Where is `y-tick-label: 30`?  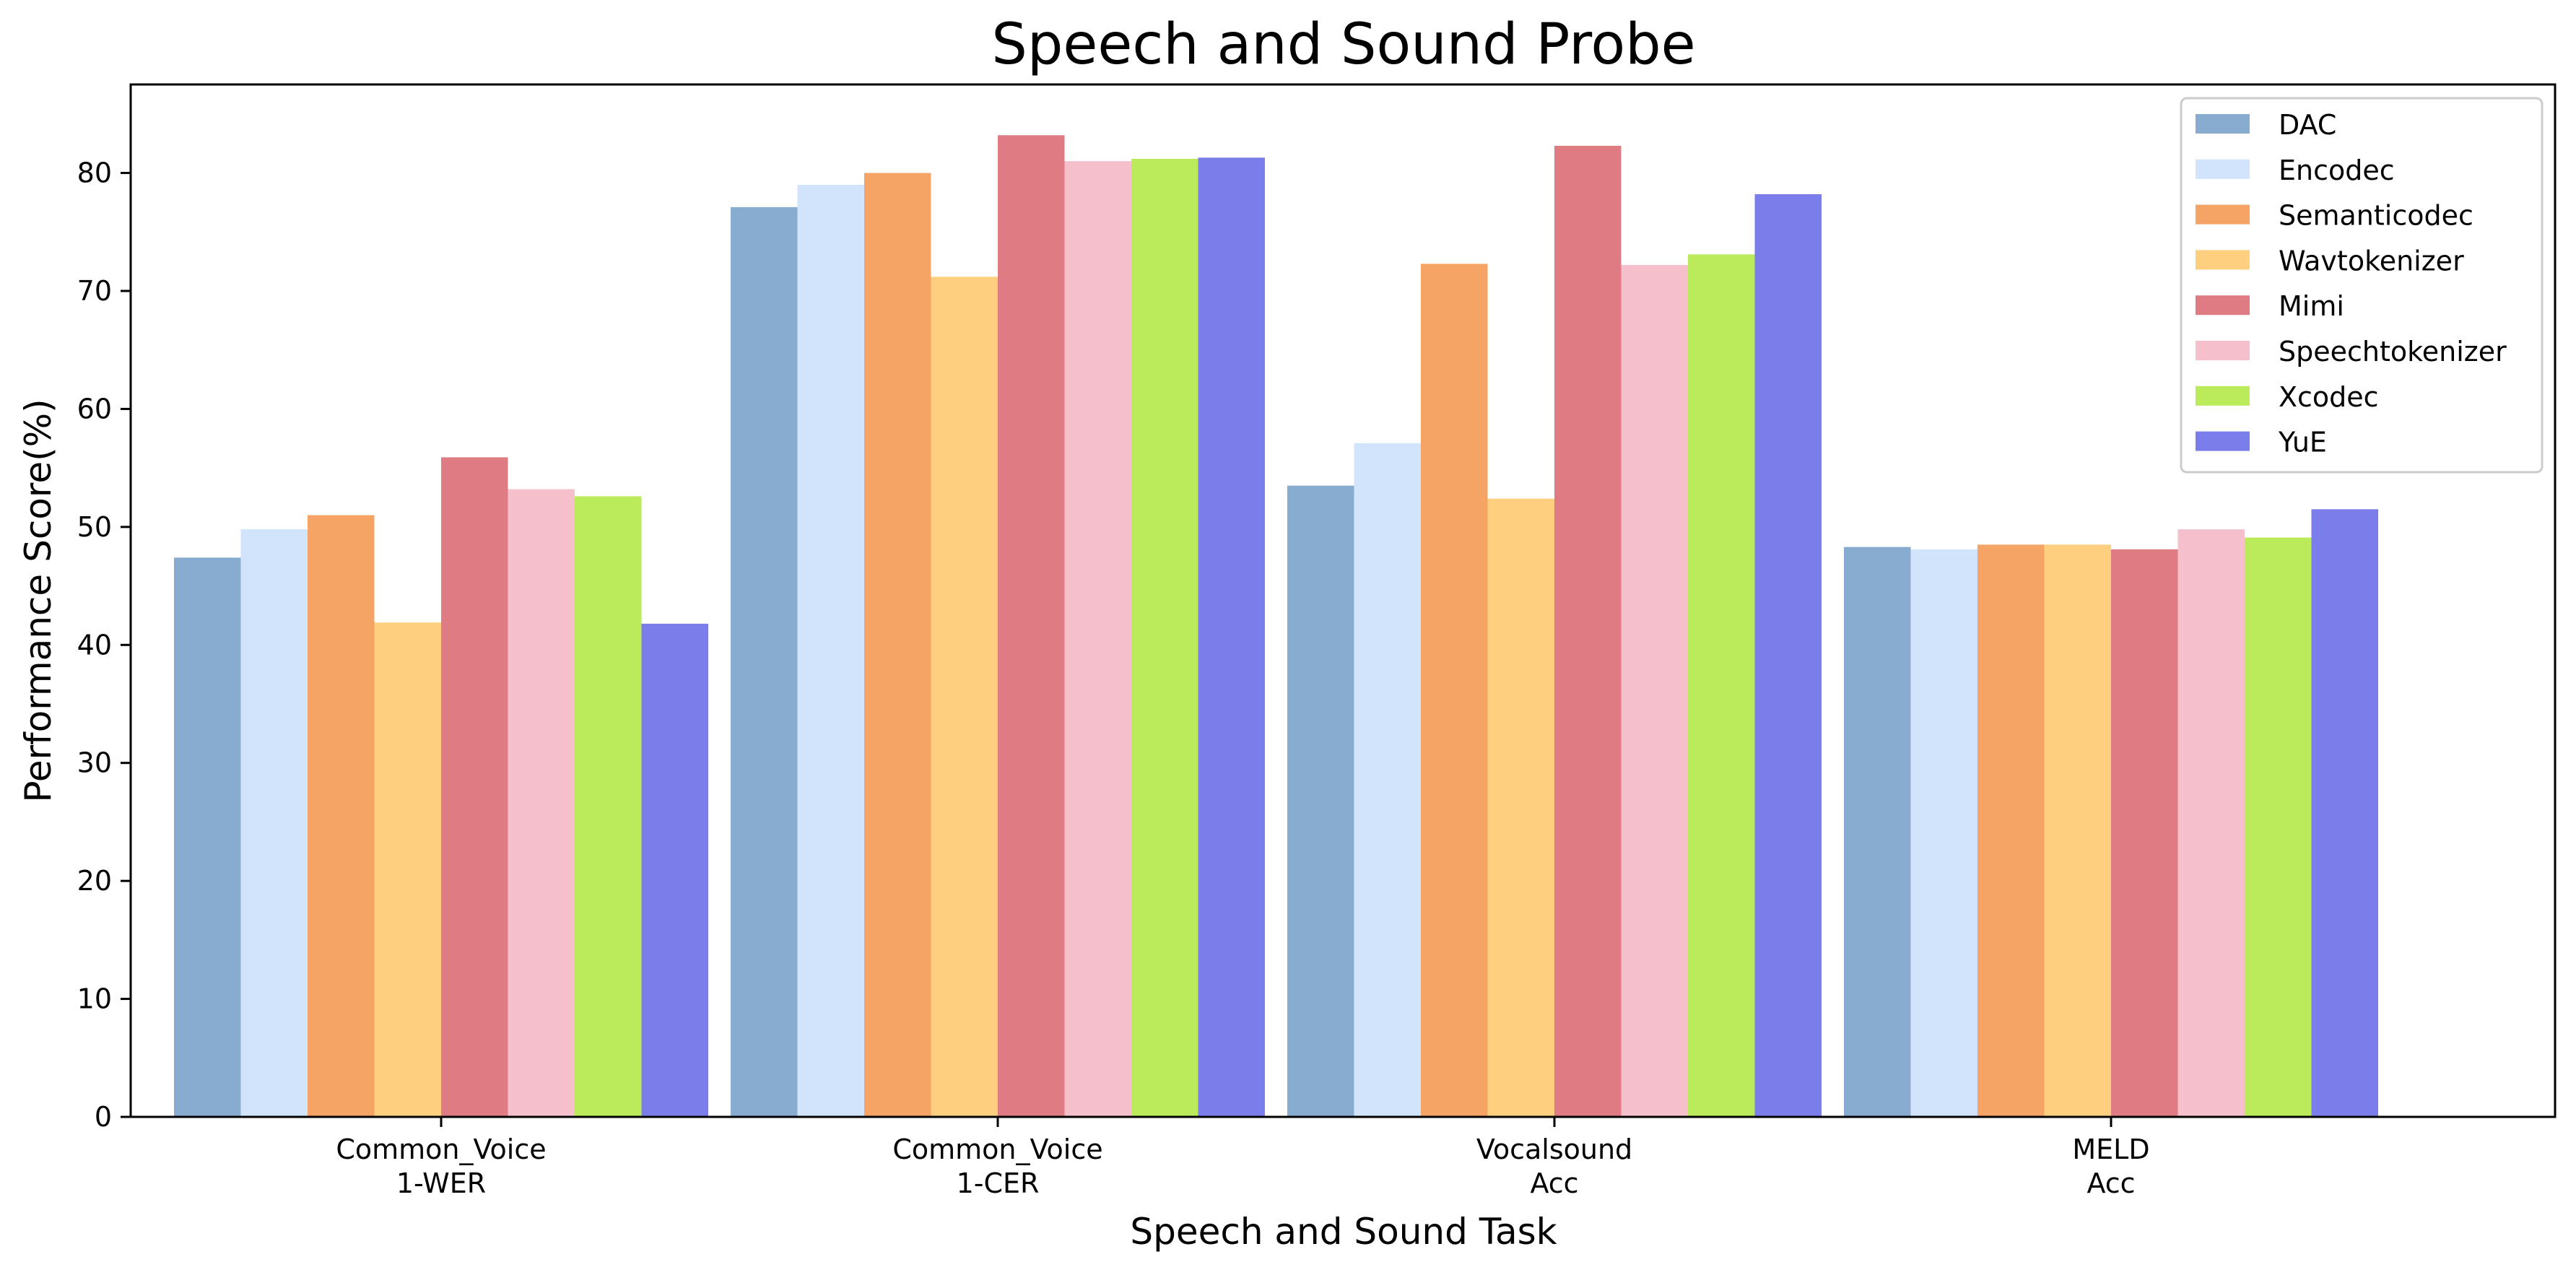
y-tick-label: 30 is located at coordinates (94, 763).